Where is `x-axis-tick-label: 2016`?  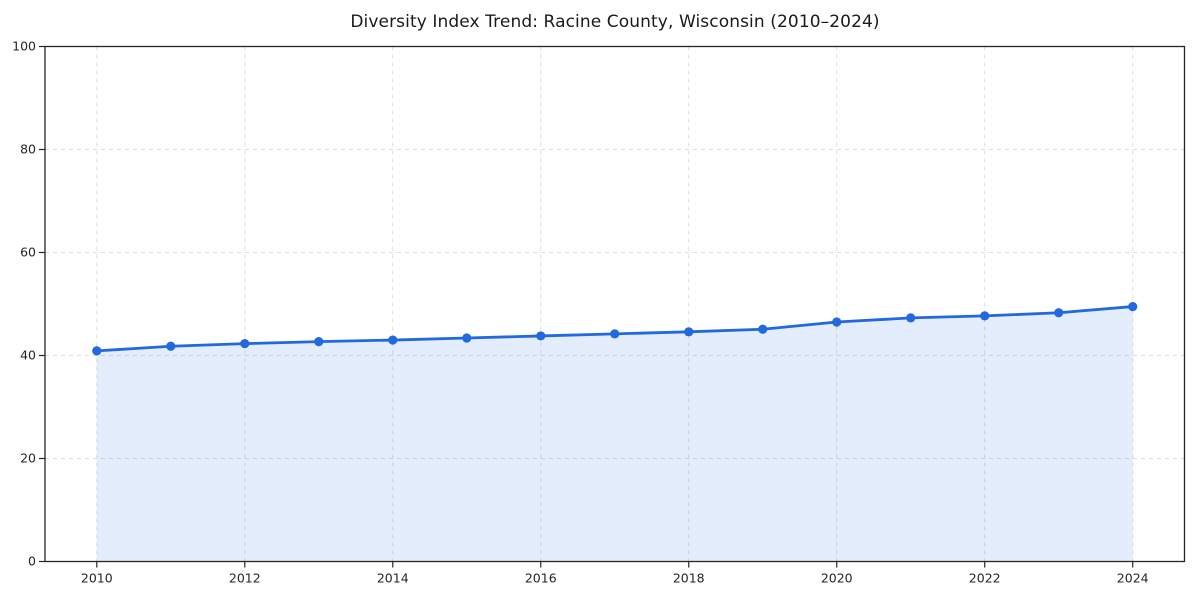 x-axis-tick-label: 2016 is located at coordinates (541, 578).